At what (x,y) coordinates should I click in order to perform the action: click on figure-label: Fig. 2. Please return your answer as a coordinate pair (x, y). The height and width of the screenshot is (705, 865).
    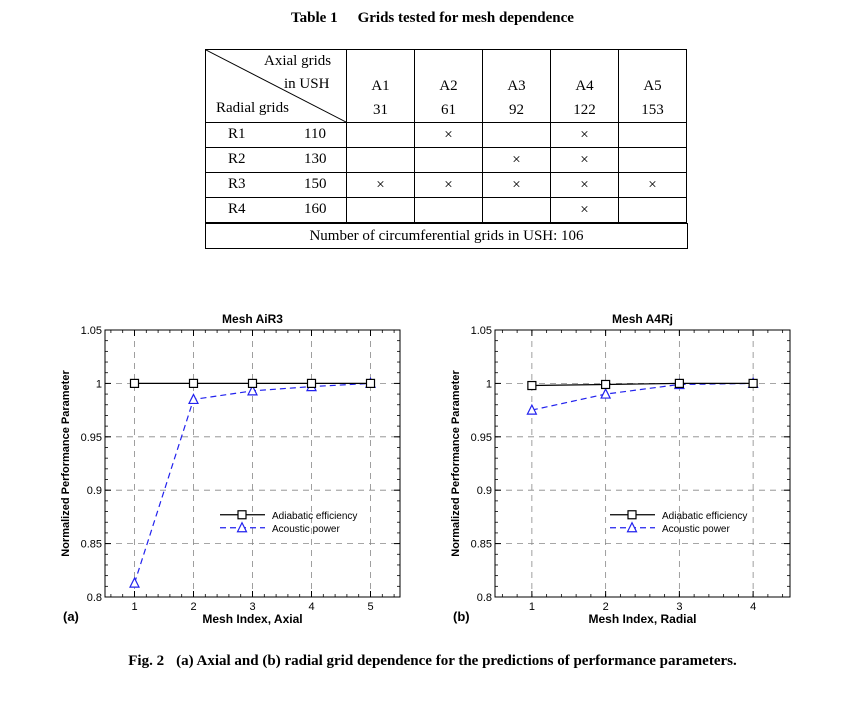
    Looking at the image, I should click on (146, 661).